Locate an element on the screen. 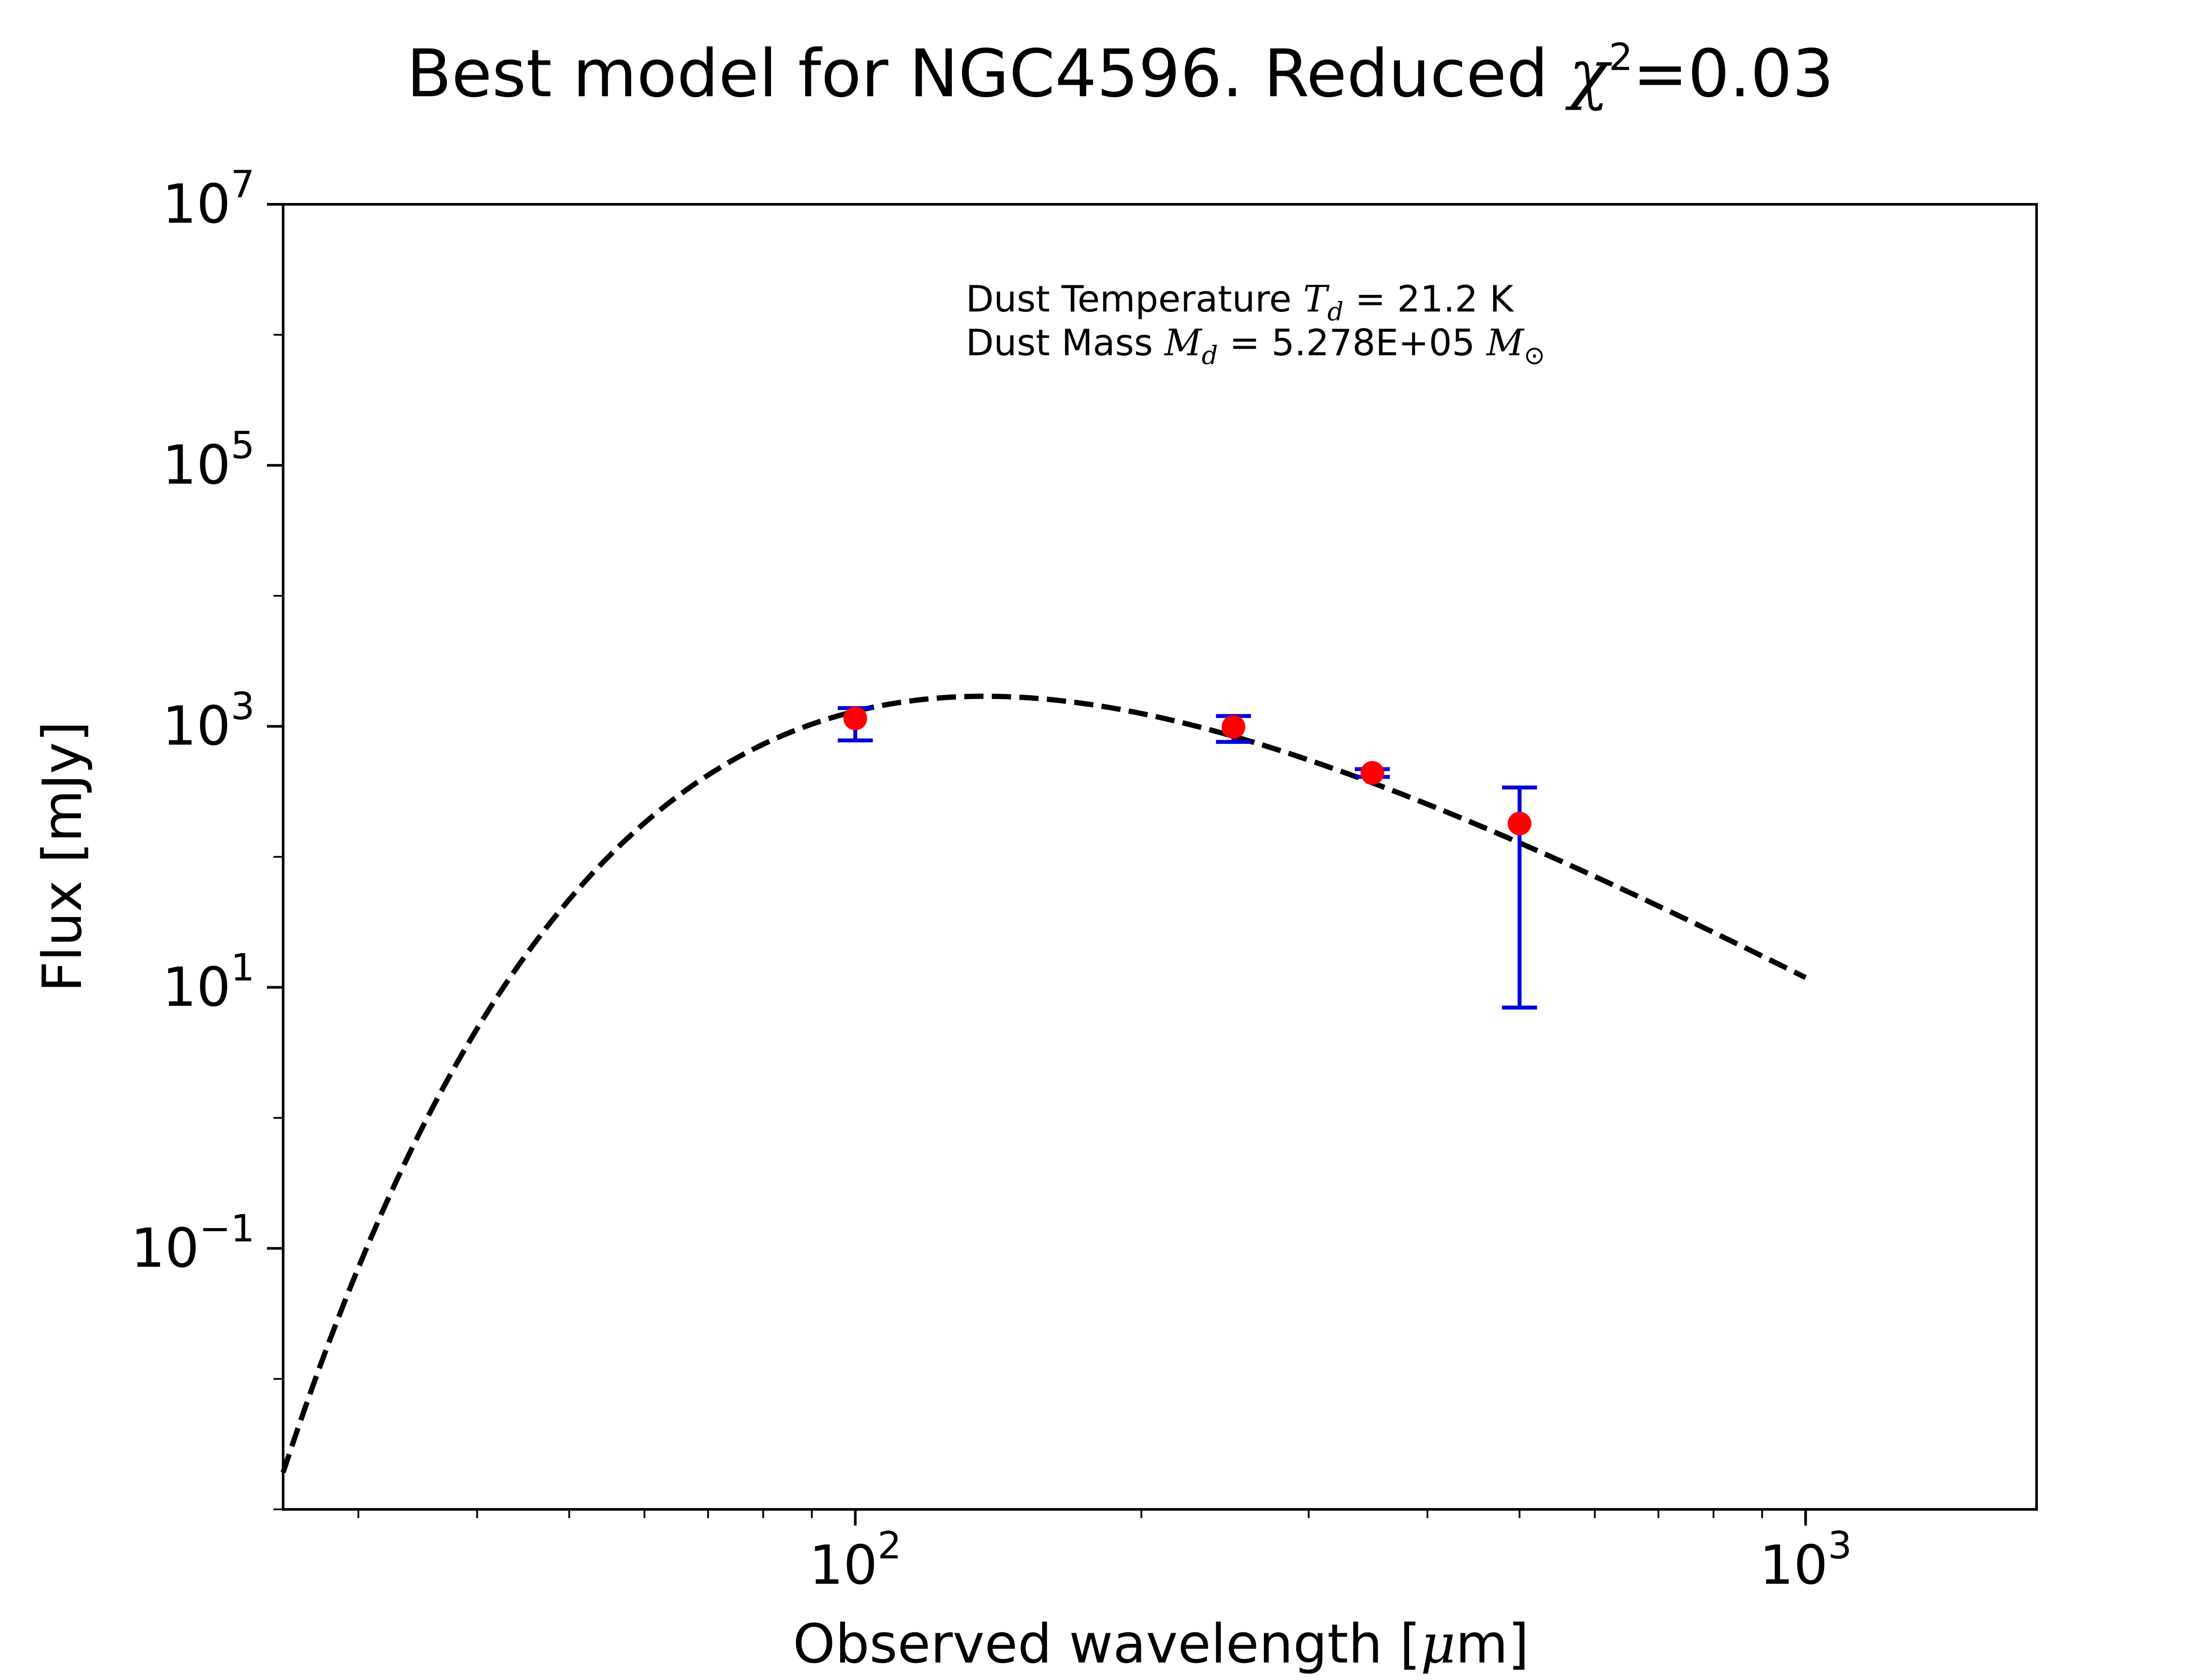  annotation-mass-subscript: d is located at coordinates (1210, 355).